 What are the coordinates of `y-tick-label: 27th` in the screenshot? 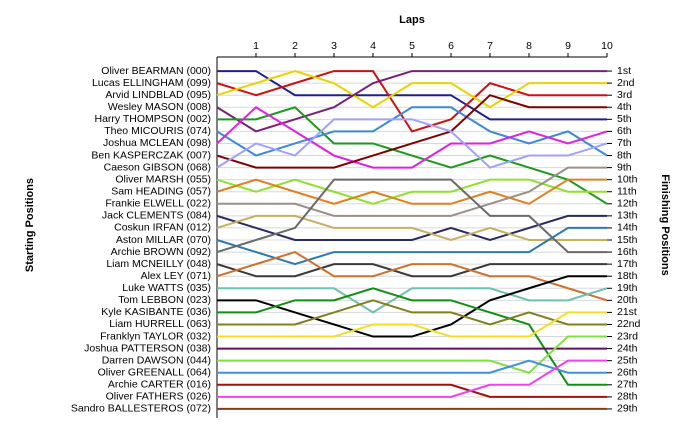 It's located at (627, 385).